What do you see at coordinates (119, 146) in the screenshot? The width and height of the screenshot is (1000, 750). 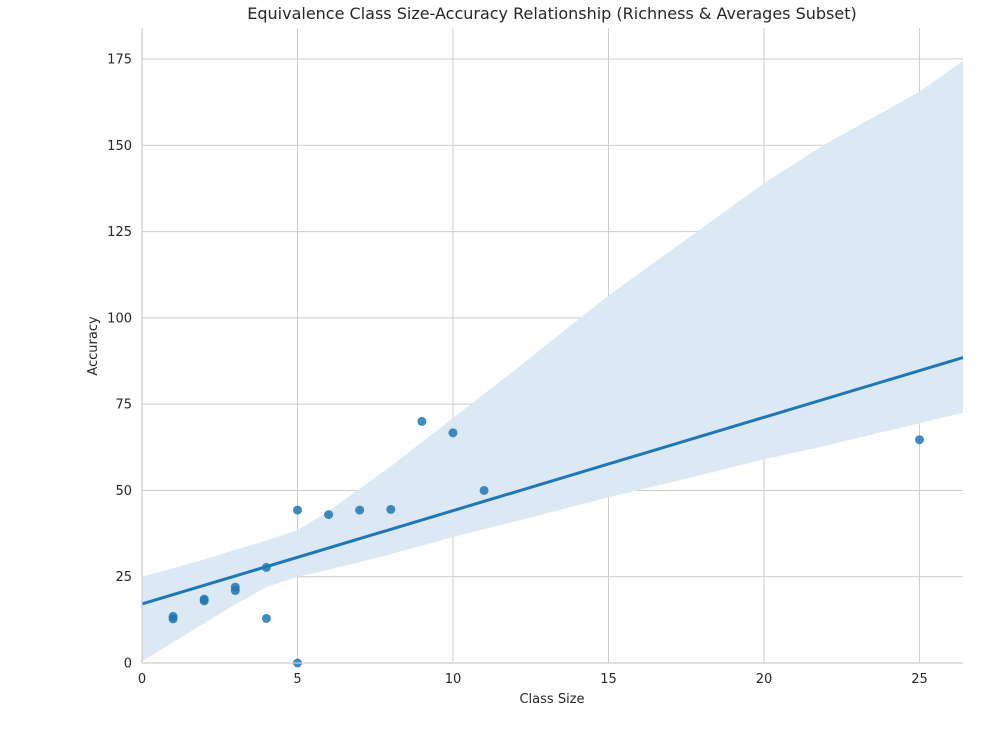 I see `y-tick-label: 150` at bounding box center [119, 146].